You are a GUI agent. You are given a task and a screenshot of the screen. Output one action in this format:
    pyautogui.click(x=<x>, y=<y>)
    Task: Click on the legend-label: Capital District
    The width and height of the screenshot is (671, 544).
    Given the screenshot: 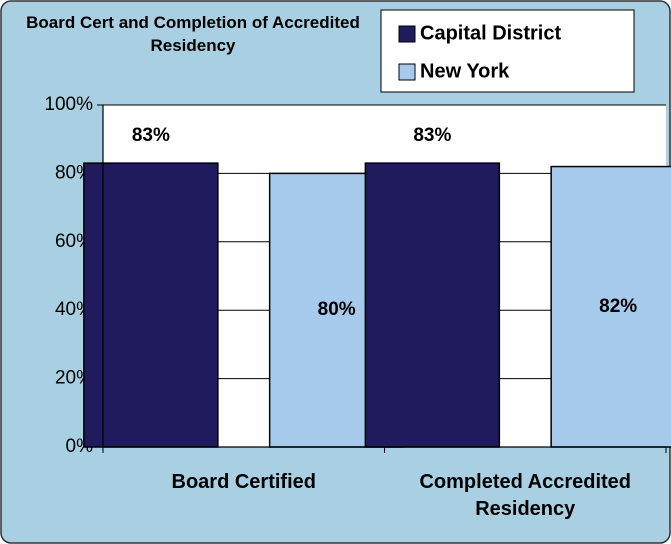 What is the action you would take?
    pyautogui.click(x=490, y=33)
    